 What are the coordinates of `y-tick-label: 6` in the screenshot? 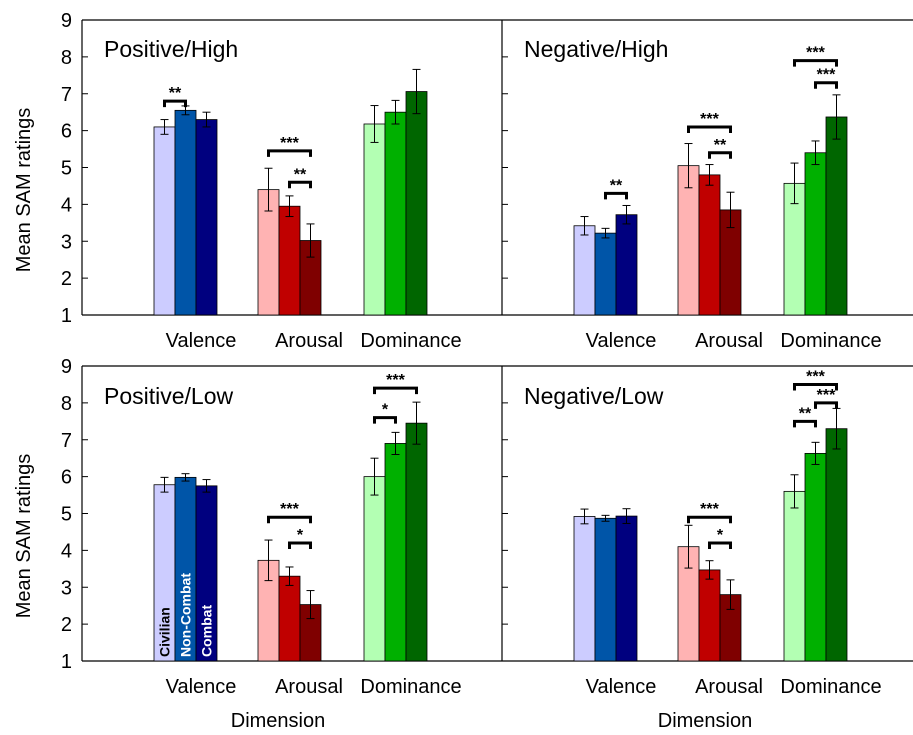 It's located at (66, 478).